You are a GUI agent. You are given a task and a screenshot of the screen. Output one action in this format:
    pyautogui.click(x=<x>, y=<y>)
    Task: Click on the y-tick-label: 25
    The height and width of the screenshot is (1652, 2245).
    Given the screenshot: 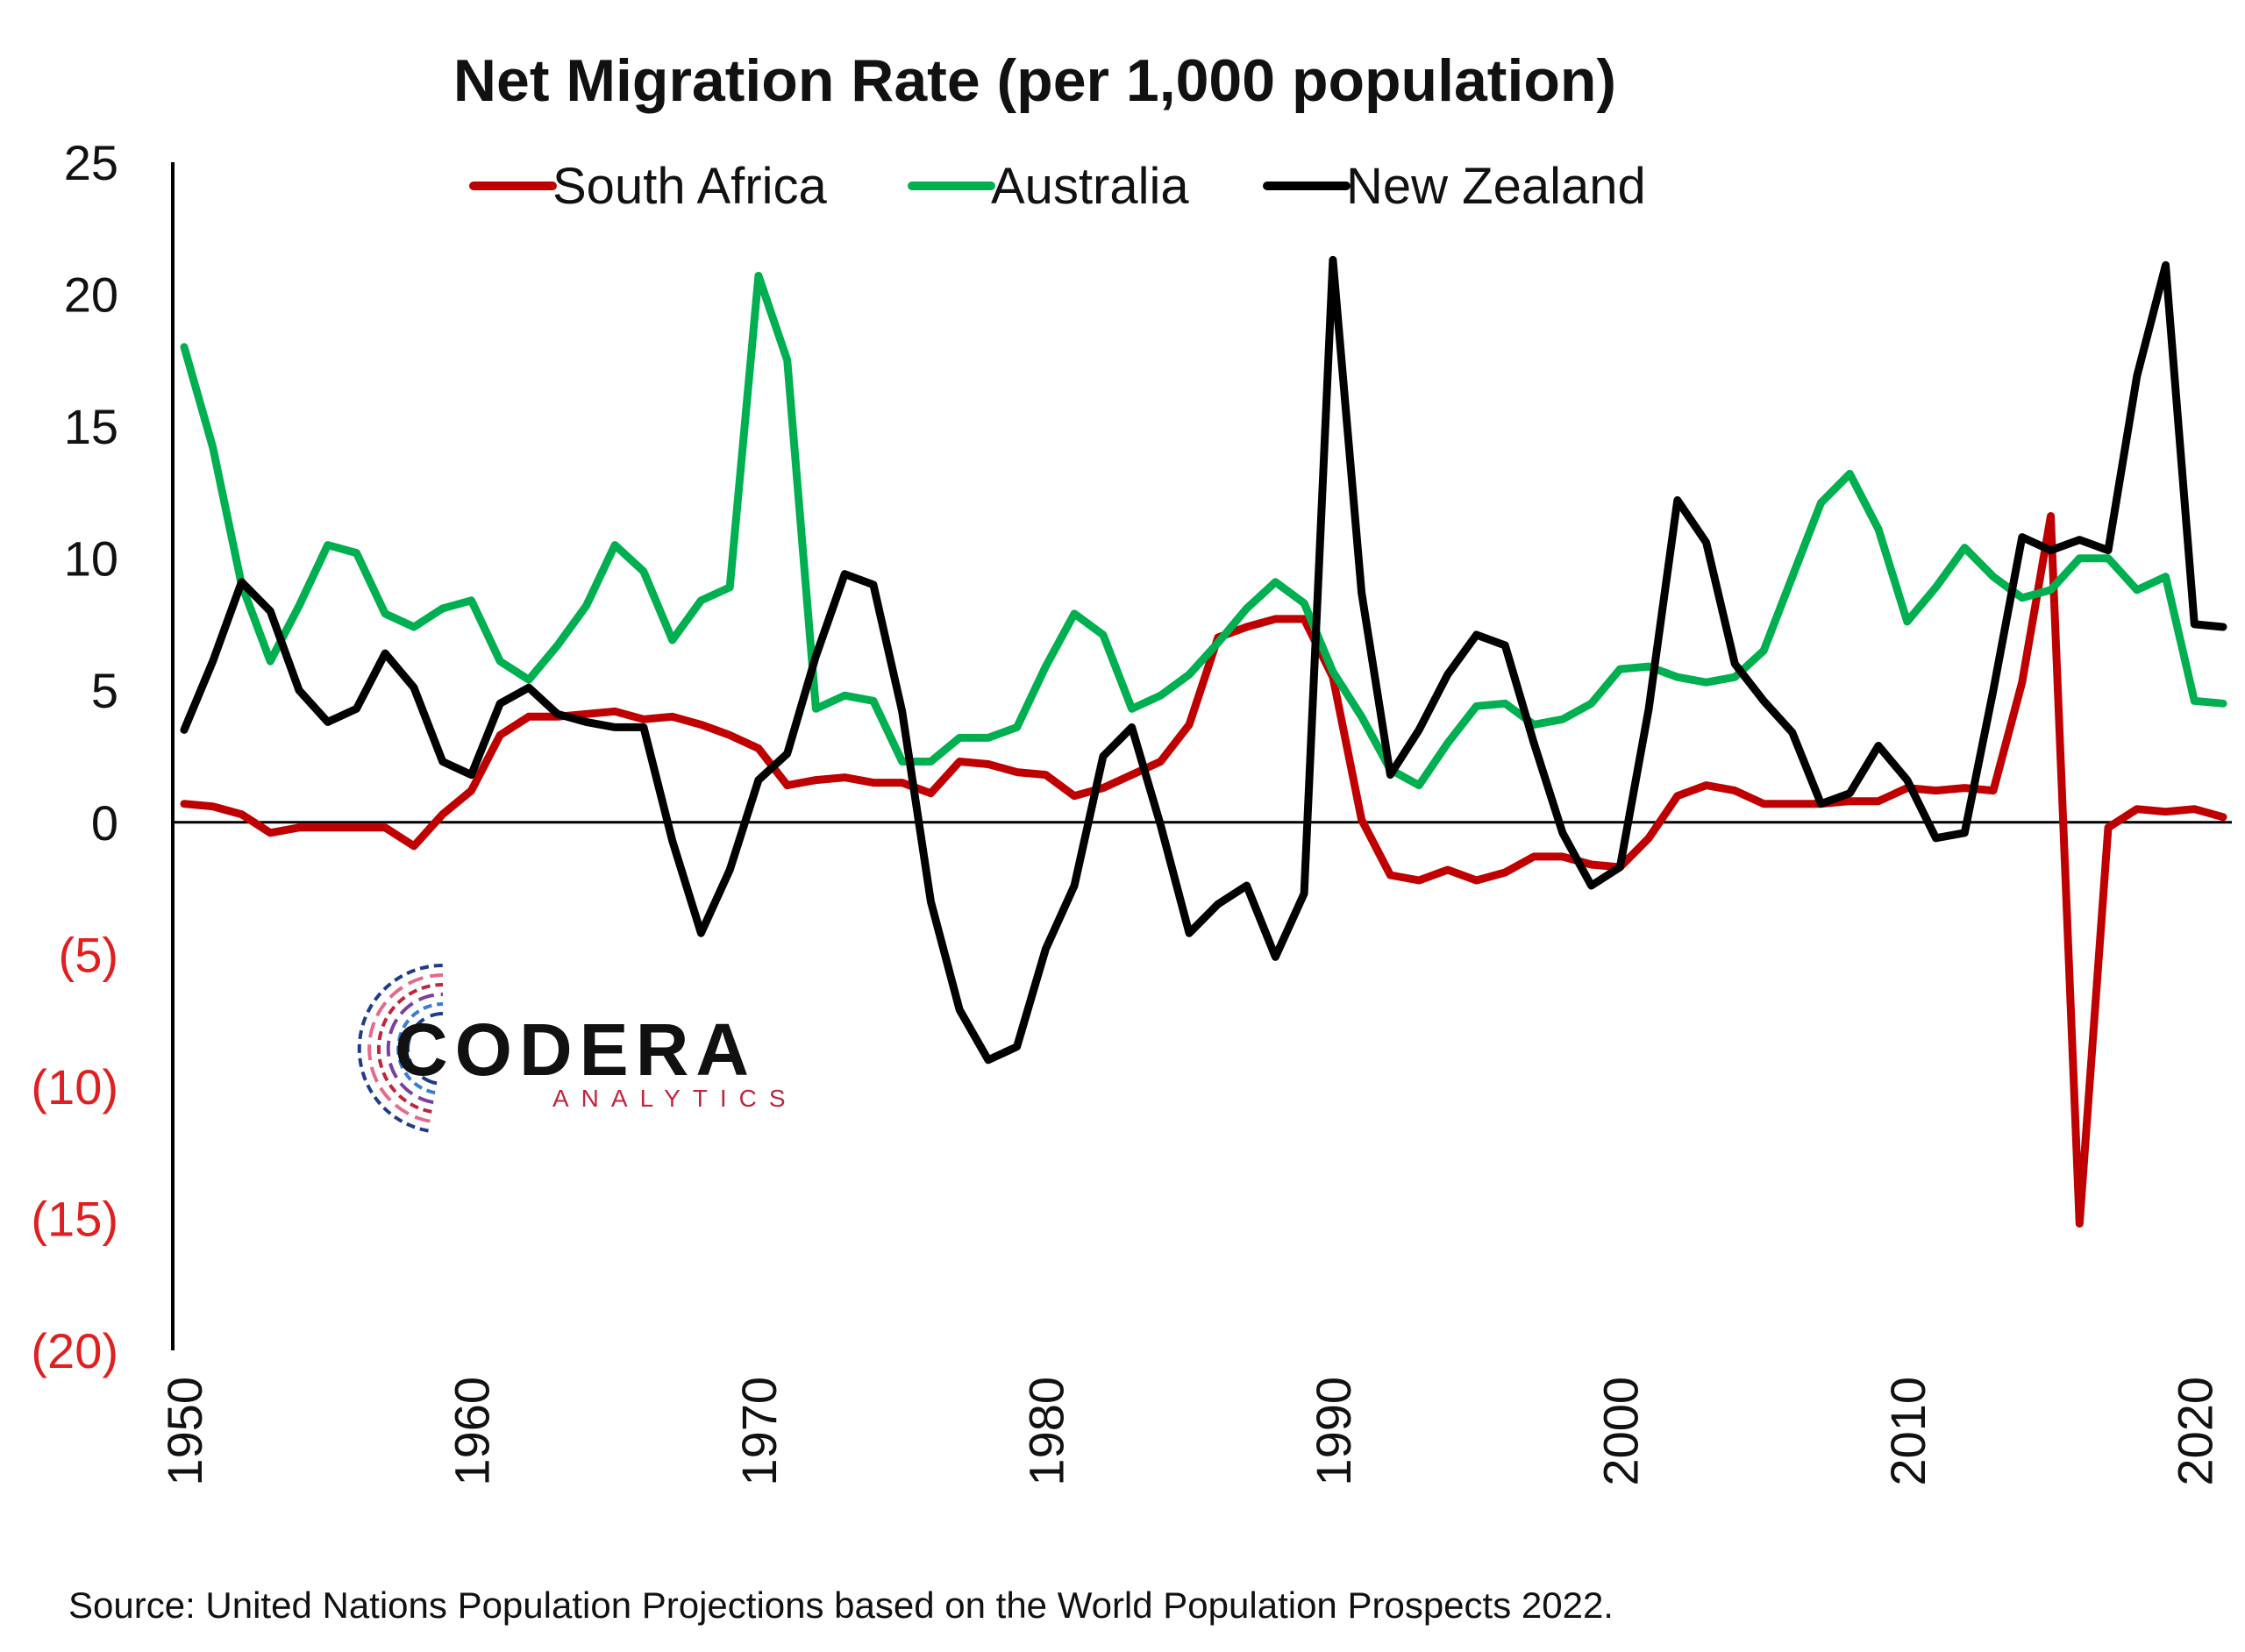 What is the action you would take?
    pyautogui.click(x=91, y=162)
    